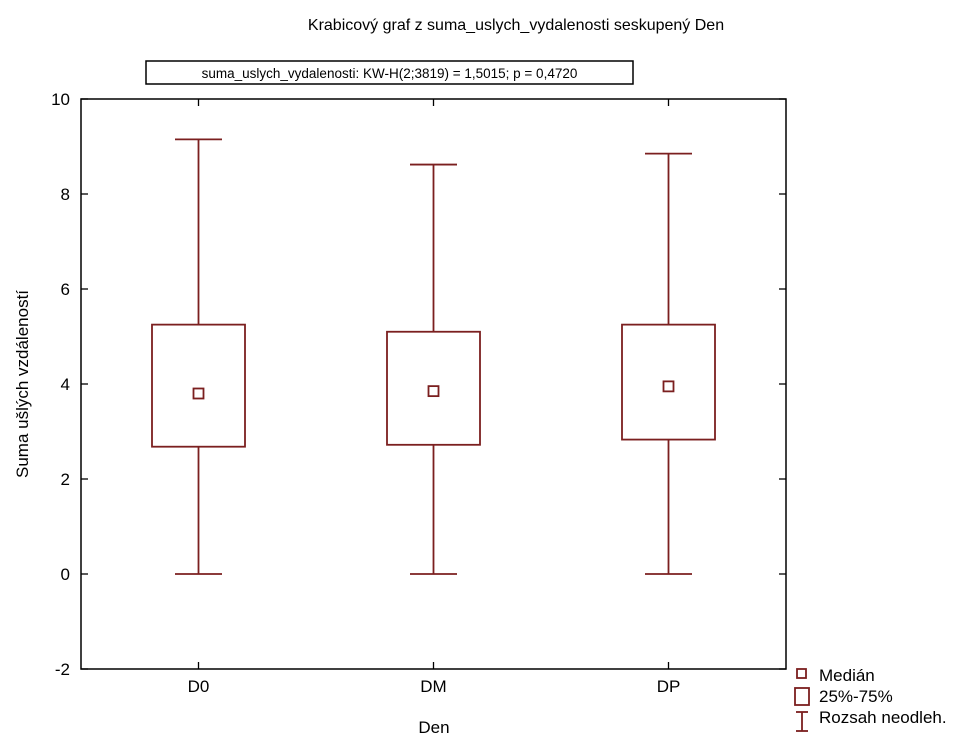 This screenshot has height=735, width=980. Describe the element at coordinates (802, 721) in the screenshot. I see `legend-range-icon` at that location.